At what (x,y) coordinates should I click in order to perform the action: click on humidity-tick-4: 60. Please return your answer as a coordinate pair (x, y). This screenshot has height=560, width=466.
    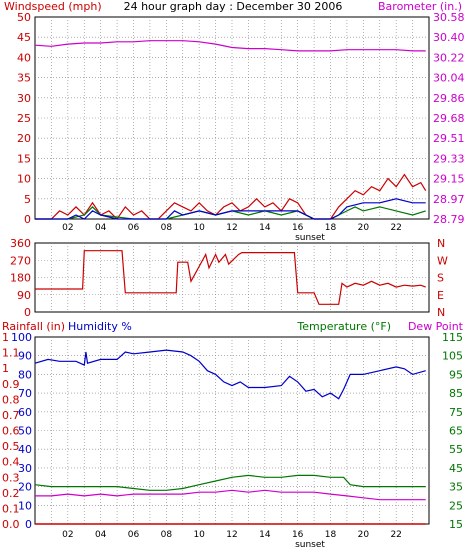
    Looking at the image, I should click on (25, 412).